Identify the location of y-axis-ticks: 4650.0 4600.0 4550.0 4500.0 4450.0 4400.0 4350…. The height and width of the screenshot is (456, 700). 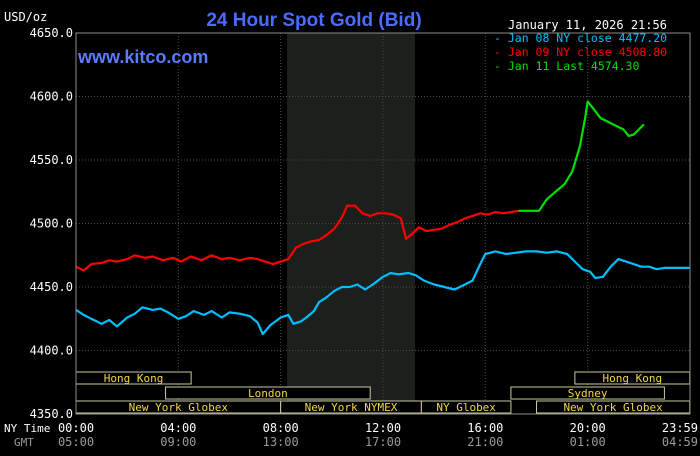
(51, 223).